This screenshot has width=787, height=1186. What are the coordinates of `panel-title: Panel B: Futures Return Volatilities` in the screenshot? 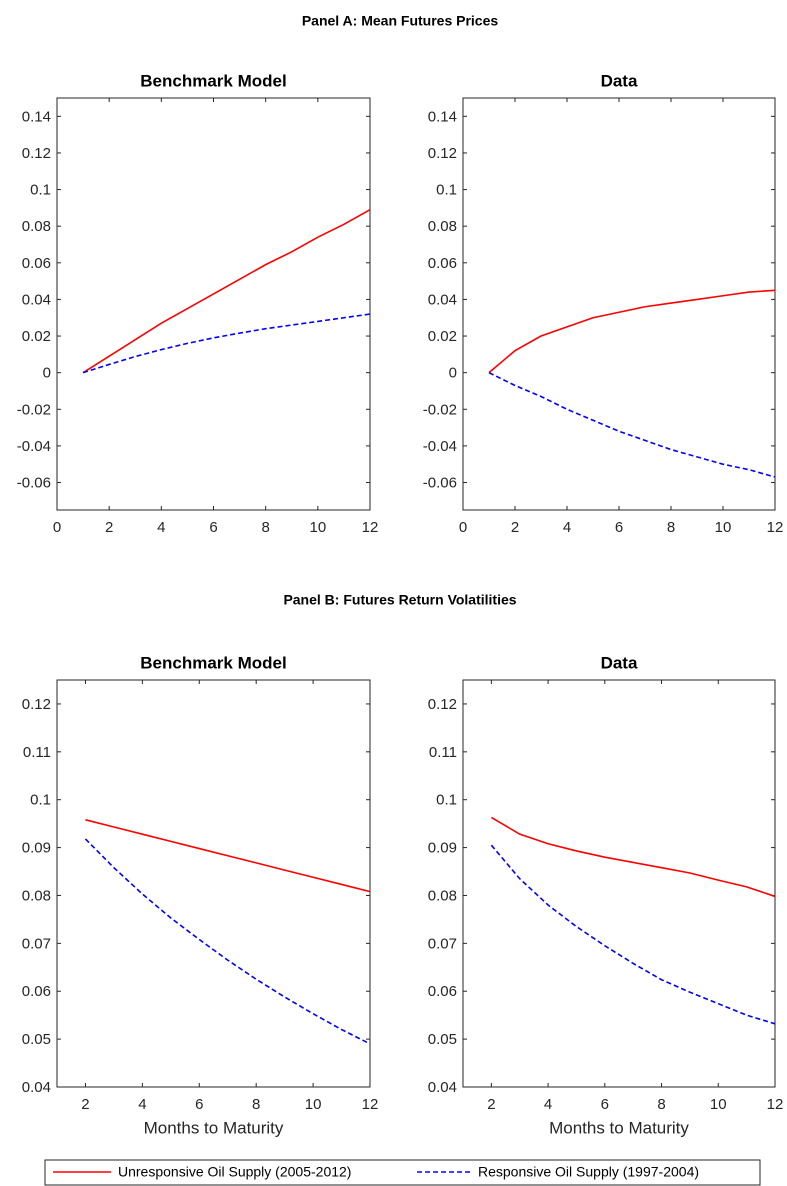 It's located at (399, 600).